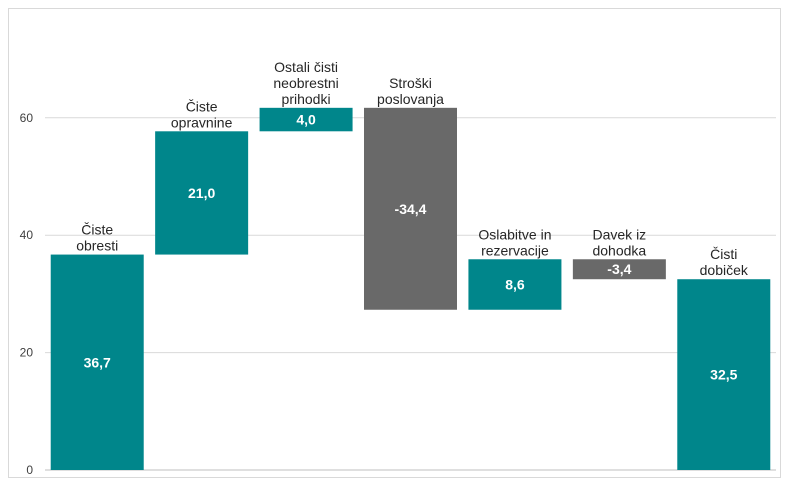 Image resolution: width=786 pixels, height=482 pixels. I want to click on category-label: Davek iz dohodka, so click(619, 242).